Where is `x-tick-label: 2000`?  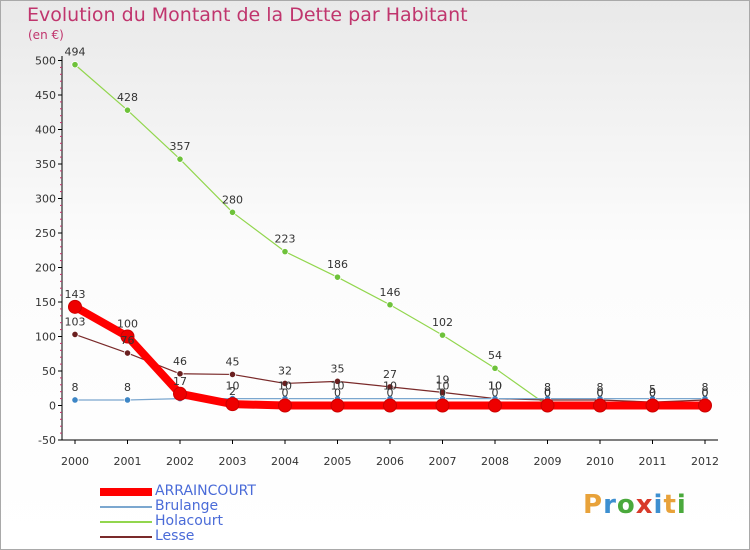 x-tick-label: 2000 is located at coordinates (75, 461).